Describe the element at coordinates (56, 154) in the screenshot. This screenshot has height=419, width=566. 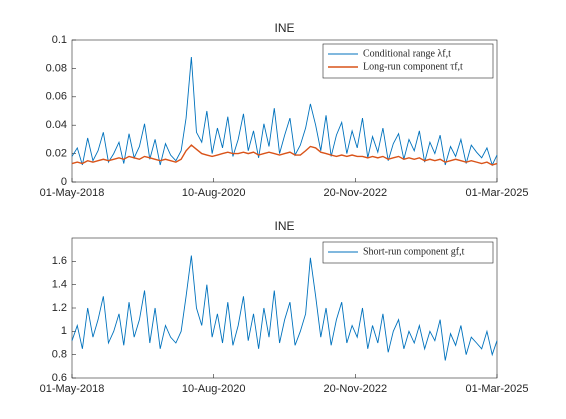
I see `y-tick-label: 0.02` at that location.